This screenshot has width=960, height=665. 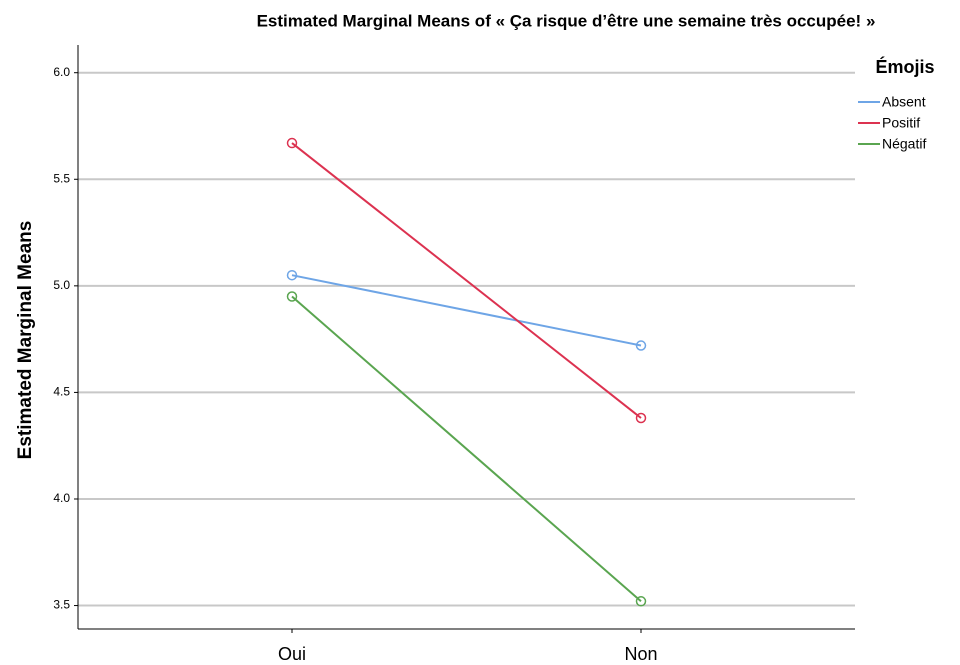 What do you see at coordinates (904, 144) in the screenshot?
I see `legend-label: Négatif` at bounding box center [904, 144].